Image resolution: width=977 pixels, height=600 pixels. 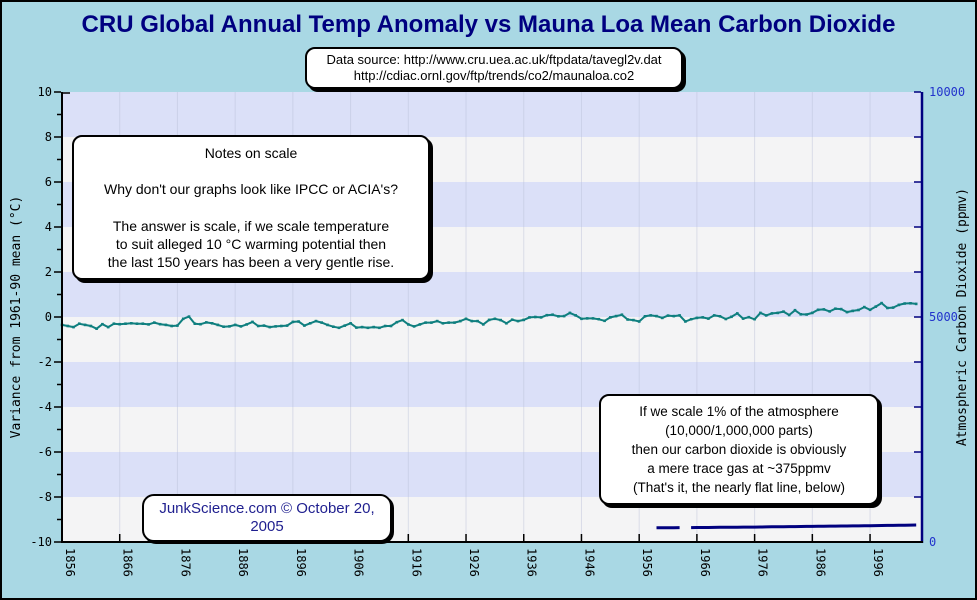 I want to click on credit-box: JunkScience.com © October 20, 2005, so click(x=267, y=518).